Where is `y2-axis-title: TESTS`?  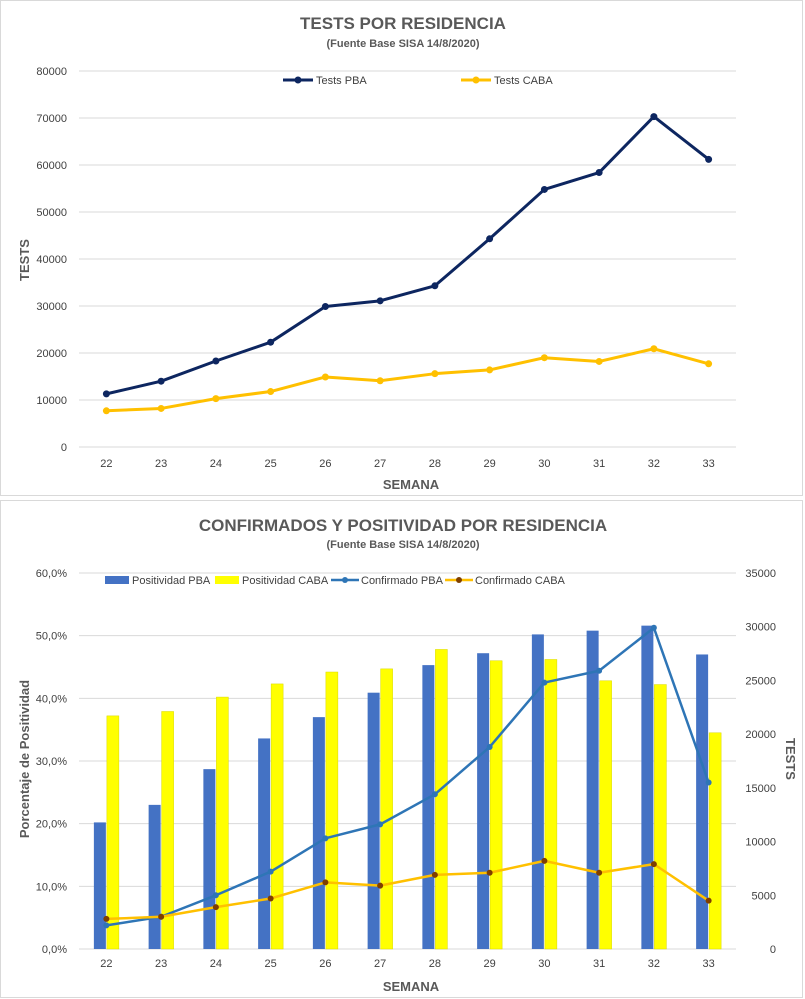 y2-axis-title: TESTS is located at coordinates (790, 759).